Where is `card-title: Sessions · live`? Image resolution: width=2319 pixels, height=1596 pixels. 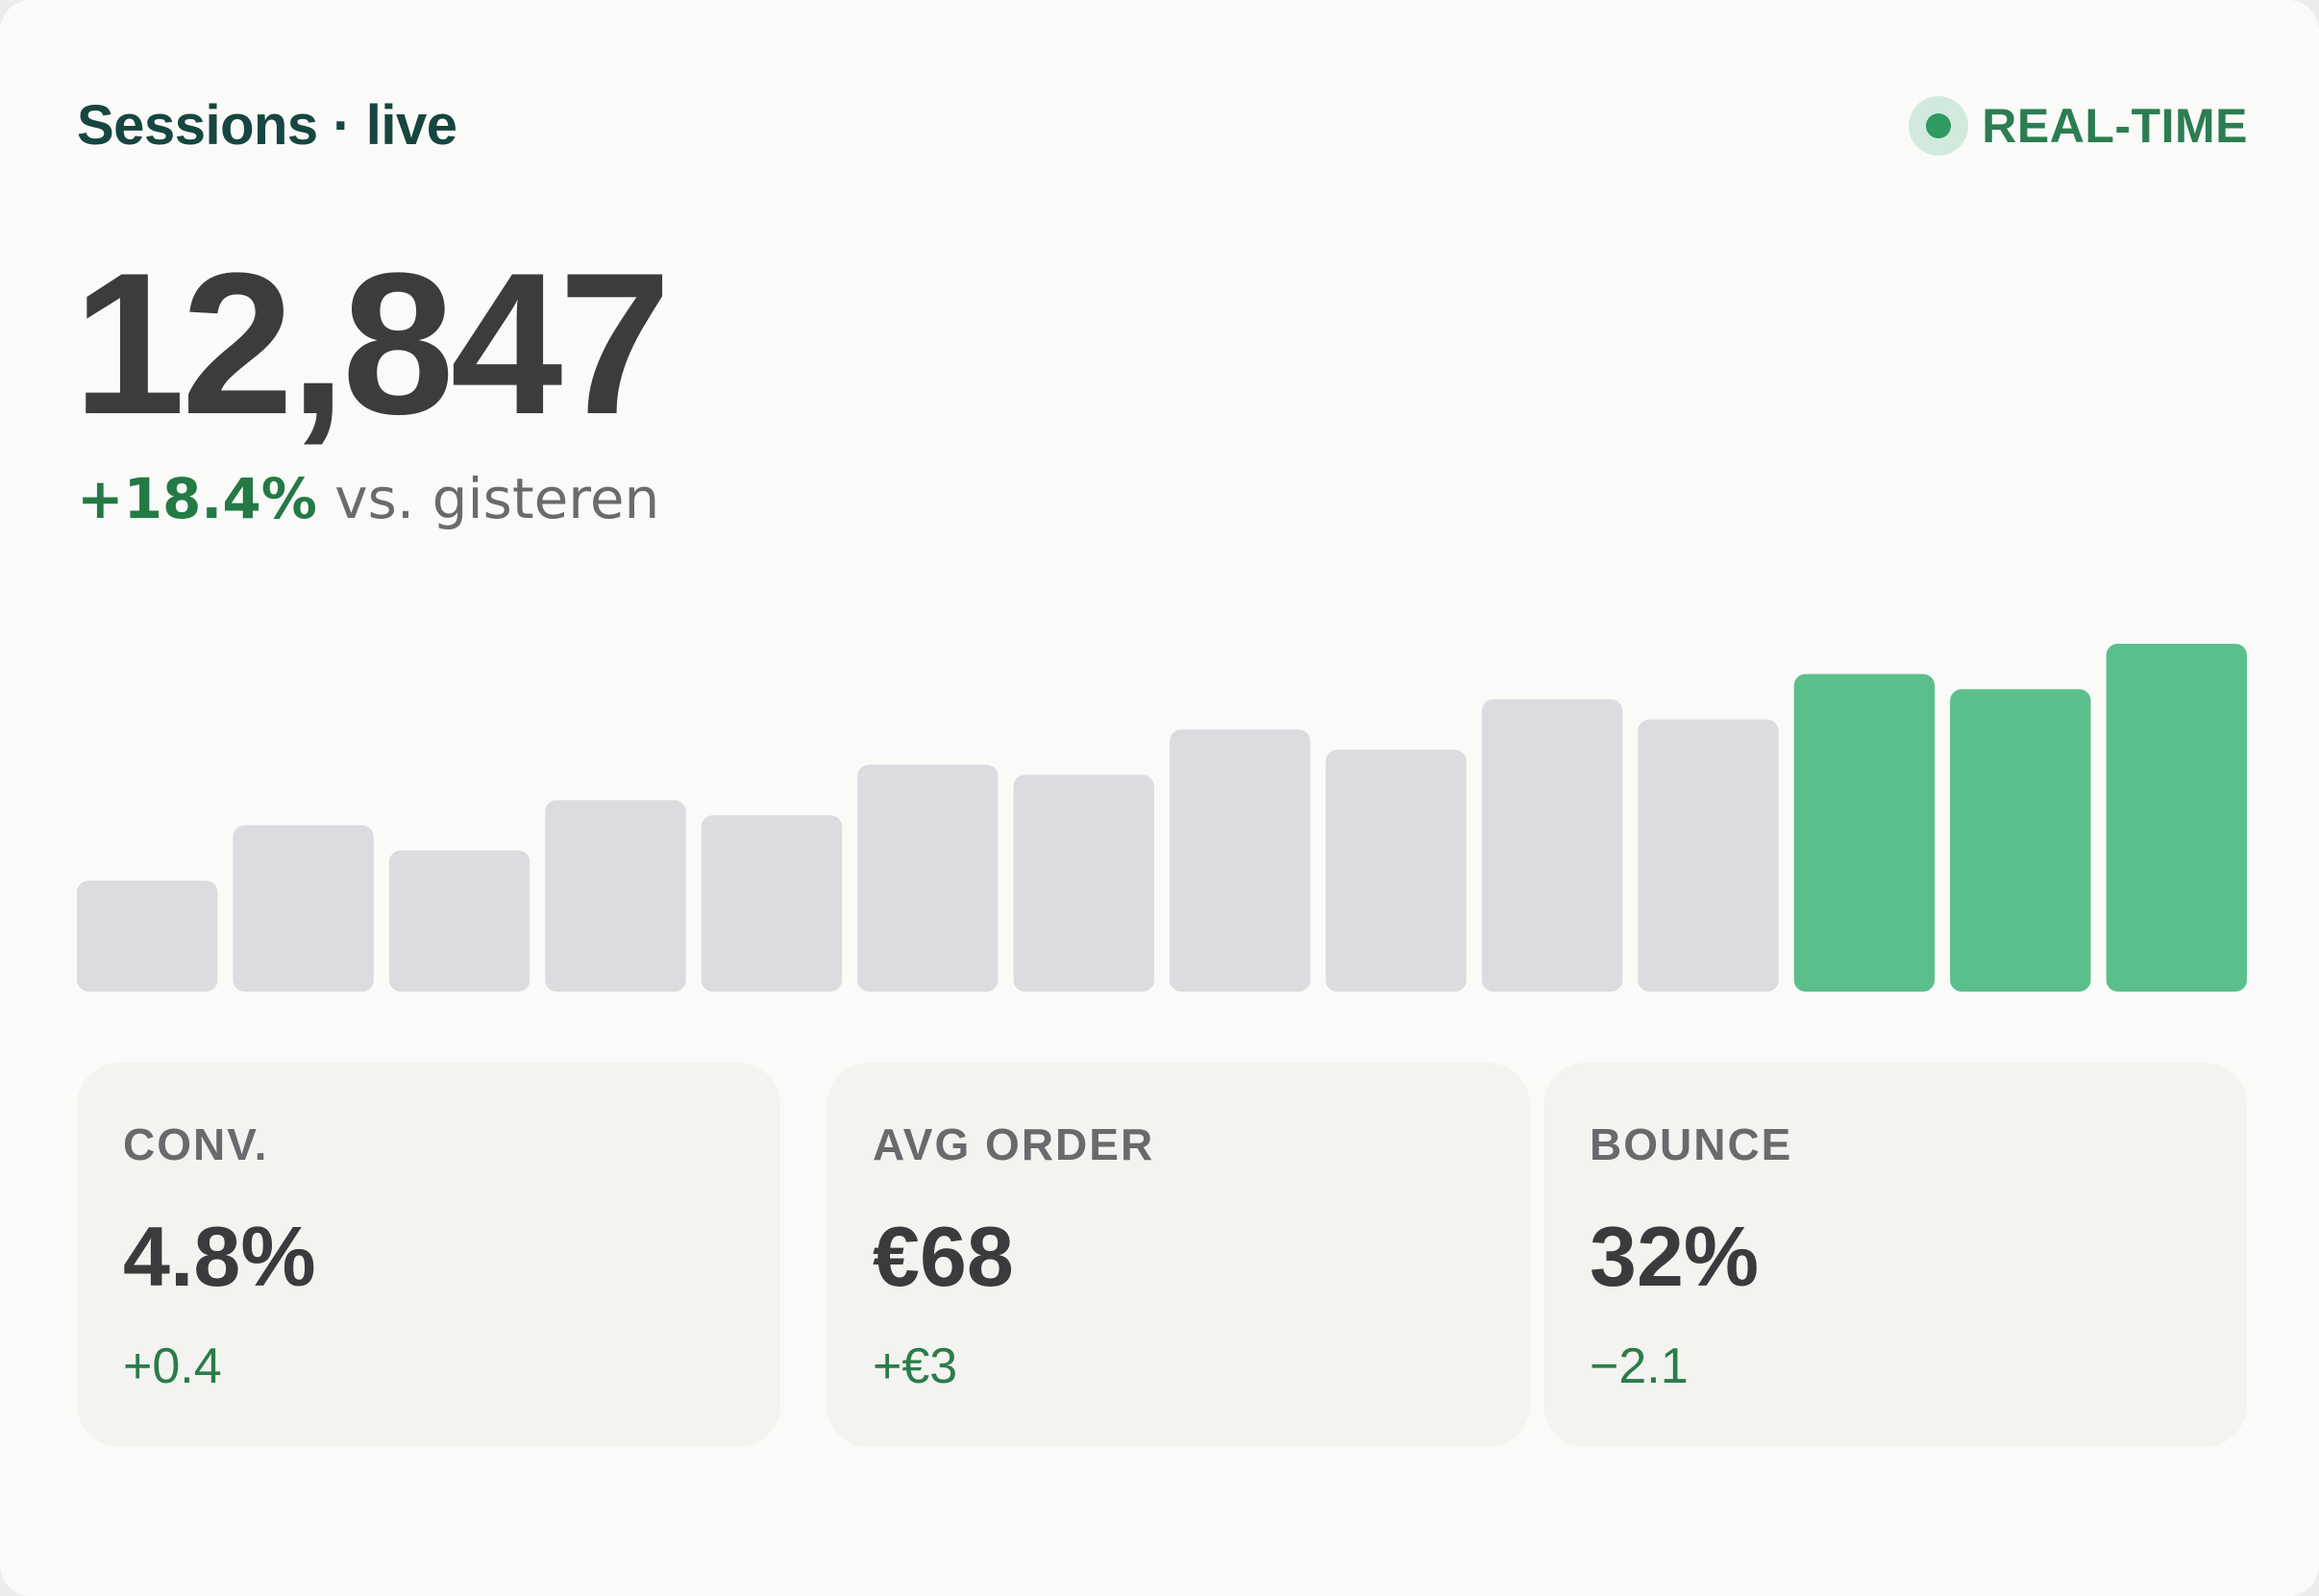 card-title: Sessions · live is located at coordinates (267, 125).